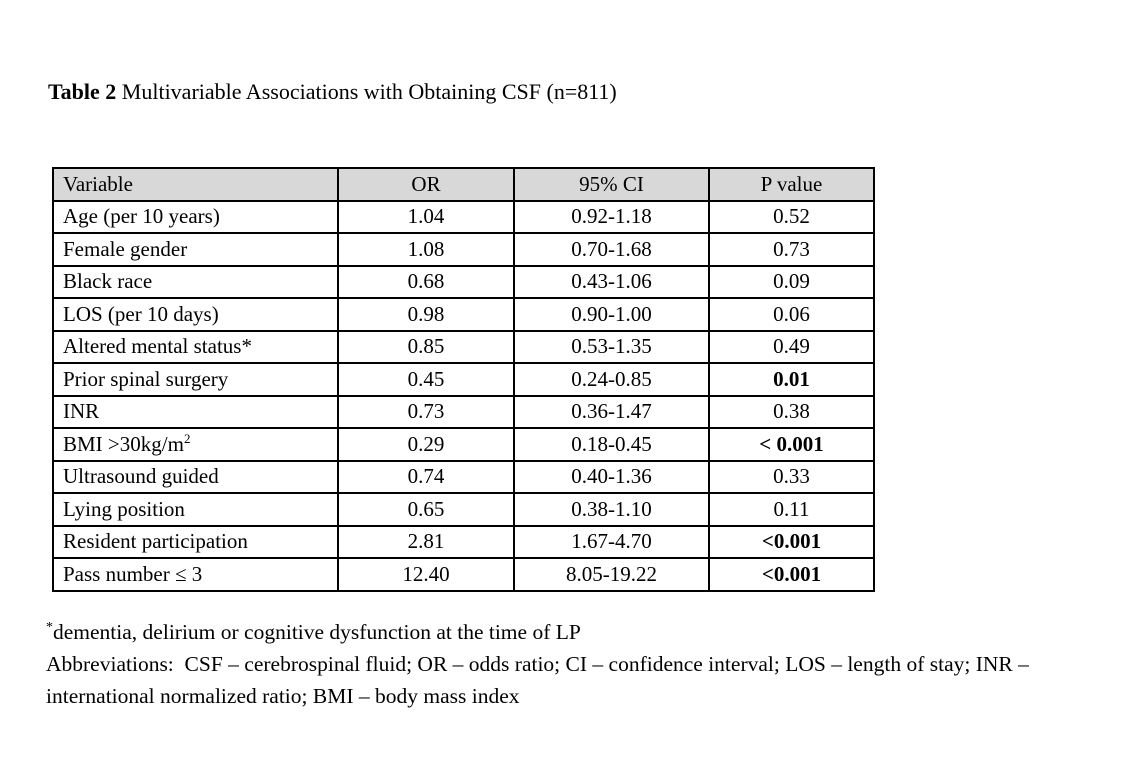 Image resolution: width=1124 pixels, height=760 pixels. I want to click on table-row: Lying position 0.65 0.38-1.10 0.11, so click(463, 509).